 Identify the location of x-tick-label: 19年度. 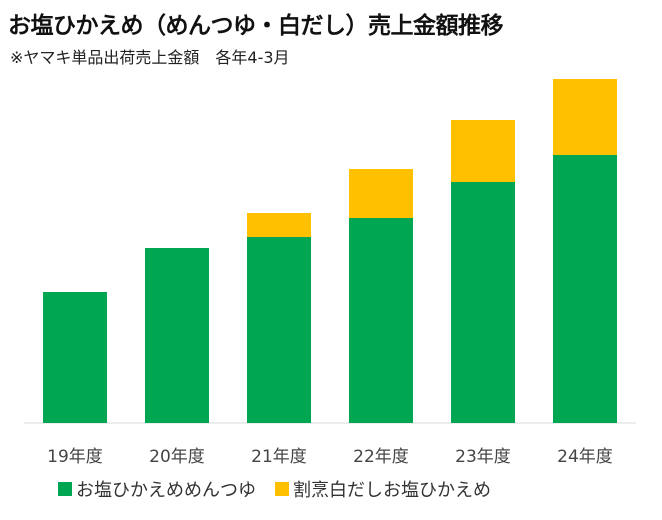
(75, 457).